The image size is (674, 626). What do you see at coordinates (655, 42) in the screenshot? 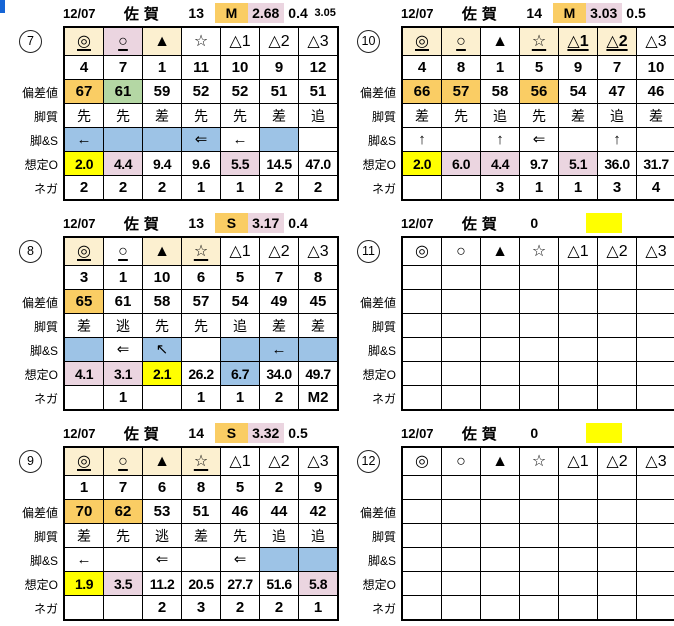
I see `symbol-cell: △3` at bounding box center [655, 42].